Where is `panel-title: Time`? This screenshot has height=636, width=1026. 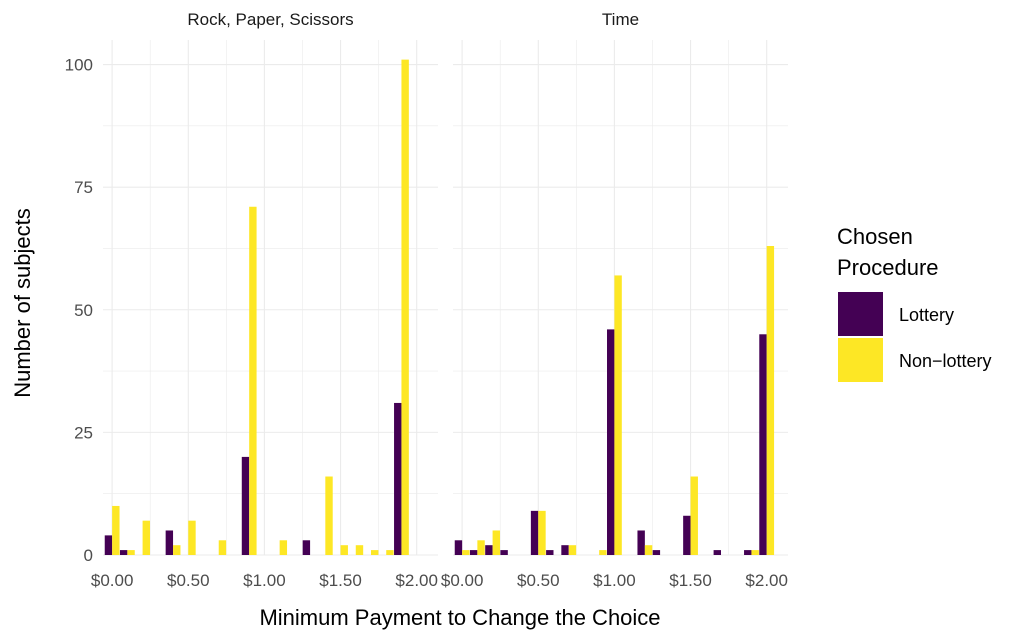 panel-title: Time is located at coordinates (620, 19).